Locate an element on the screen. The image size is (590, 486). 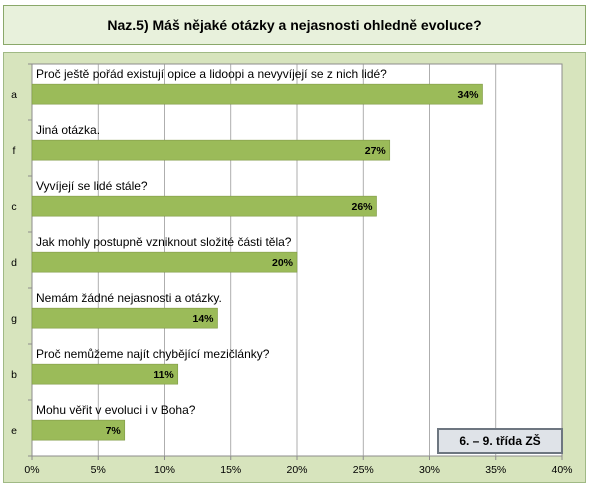
x-tick-label: 15% is located at coordinates (230, 470).